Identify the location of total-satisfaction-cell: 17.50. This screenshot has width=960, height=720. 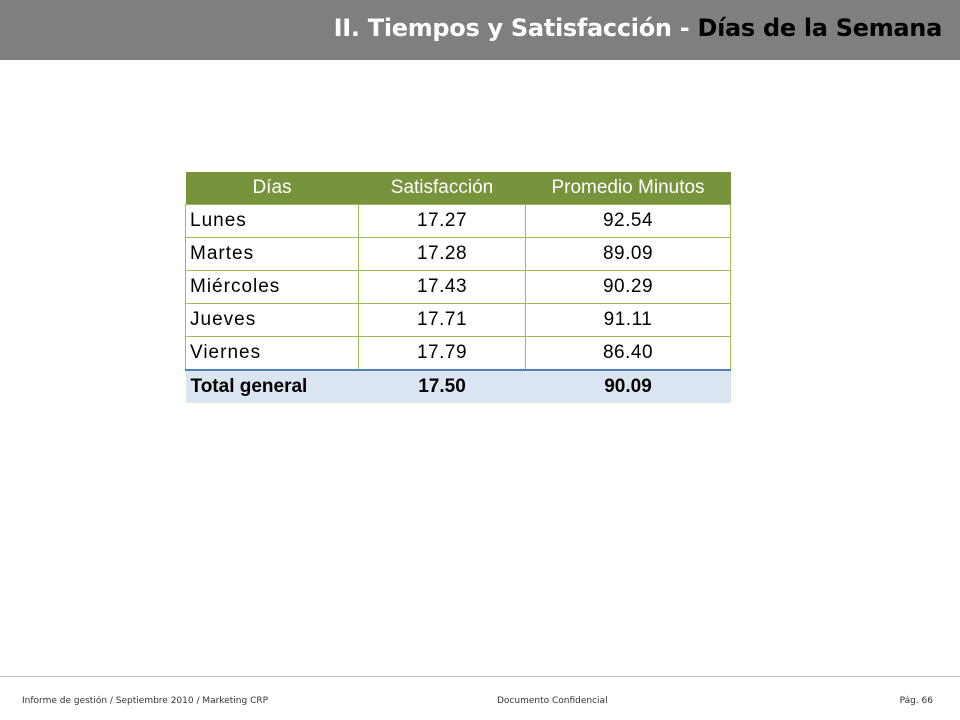
(442, 386).